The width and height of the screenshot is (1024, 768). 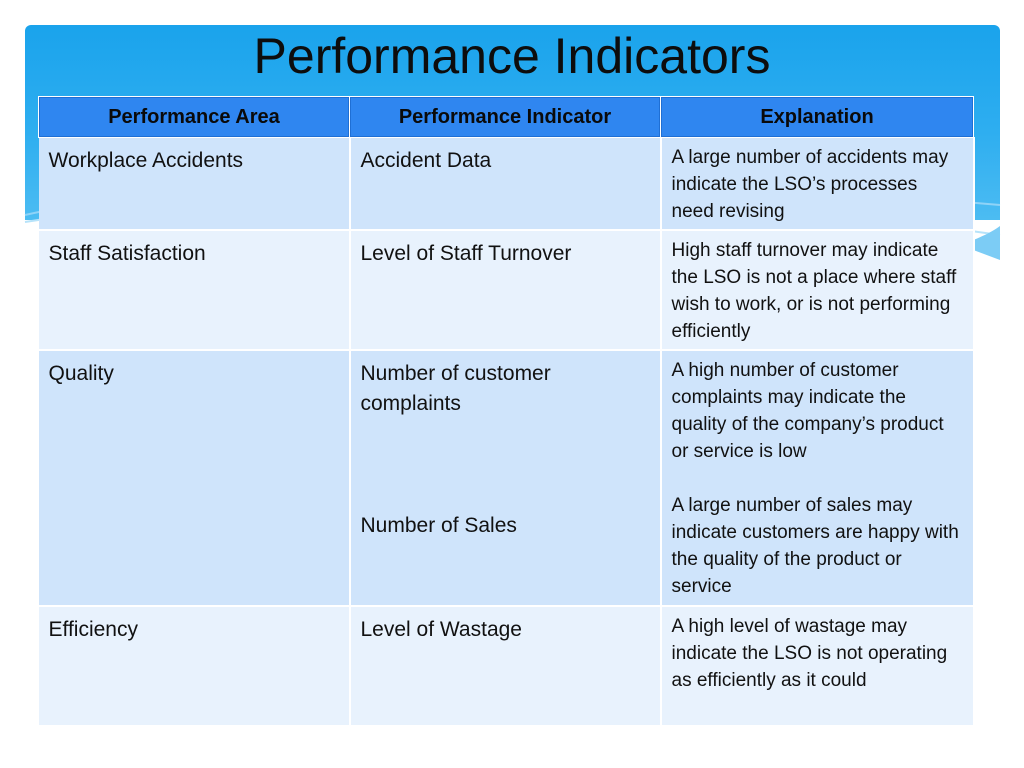 I want to click on cell-indicator: Accident Data, so click(x=505, y=184).